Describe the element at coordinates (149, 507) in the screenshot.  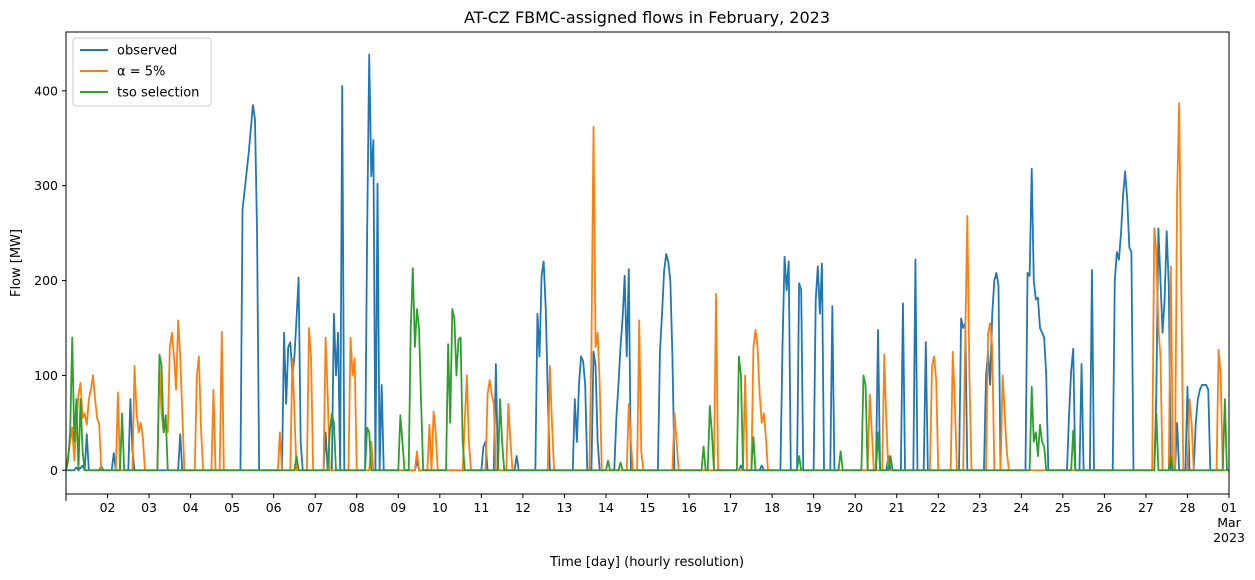
I see `x-tick-label: 03` at that location.